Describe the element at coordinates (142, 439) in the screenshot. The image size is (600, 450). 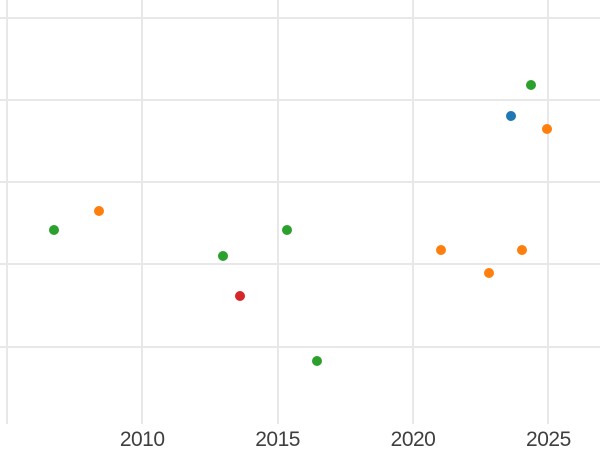
I see `x-tick-label: 2010` at that location.